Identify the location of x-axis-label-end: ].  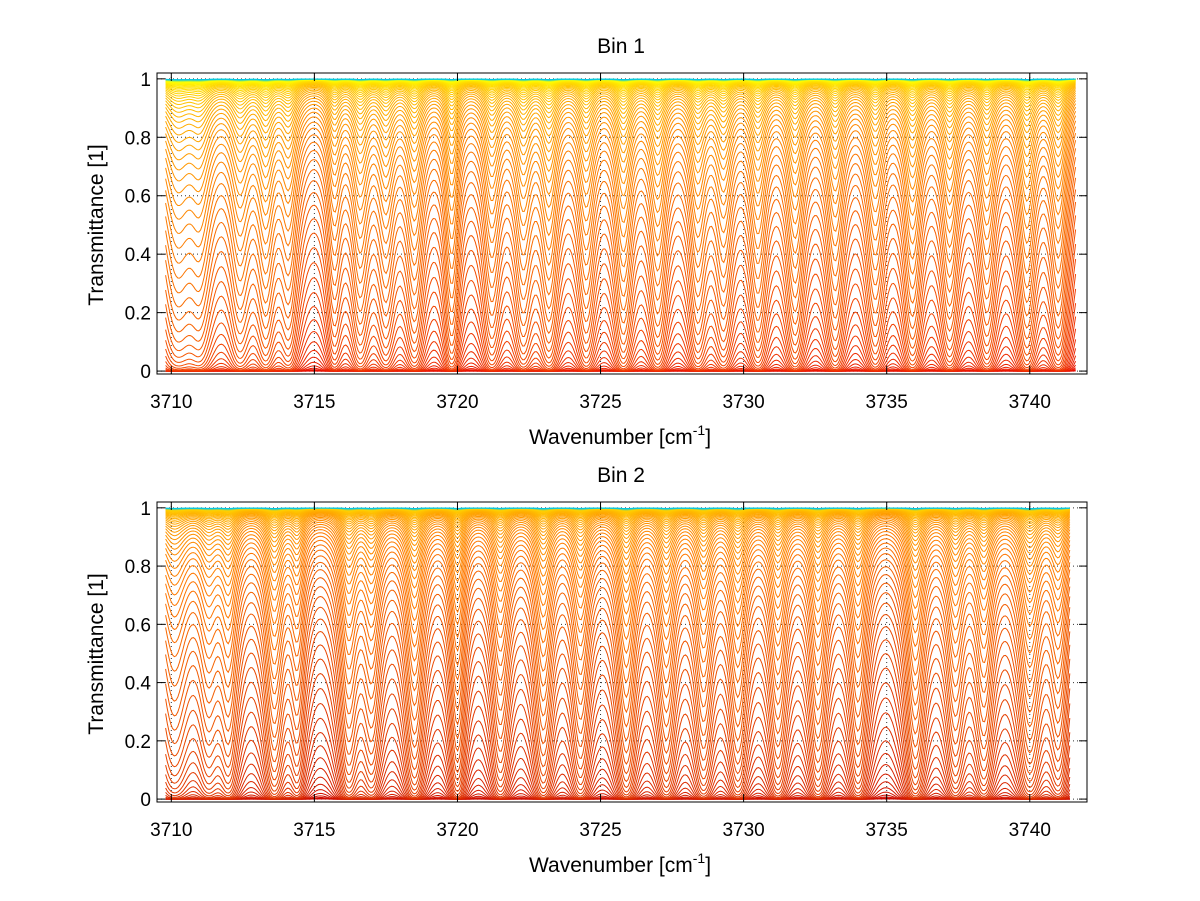
(708, 865).